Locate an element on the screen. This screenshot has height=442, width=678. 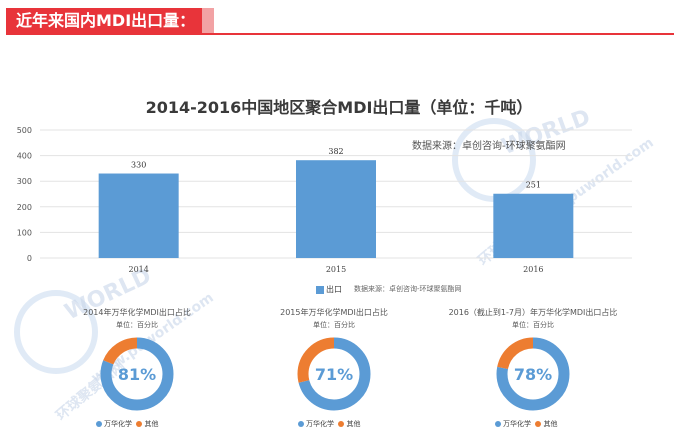
section-title: 近年来国内MDI出口量： is located at coordinates (106, 20).